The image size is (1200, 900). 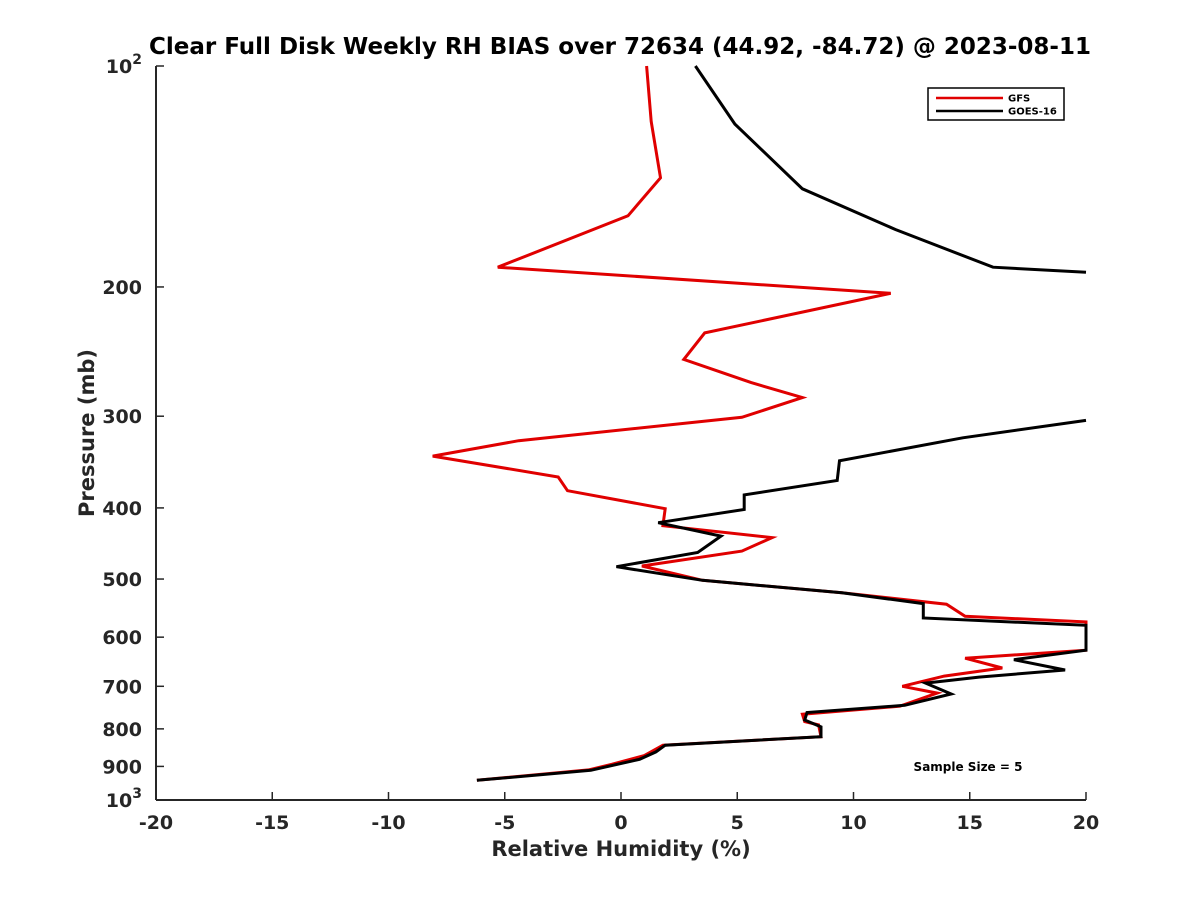 What do you see at coordinates (968, 767) in the screenshot?
I see `sample-size-annotation: Sample Size = 5` at bounding box center [968, 767].